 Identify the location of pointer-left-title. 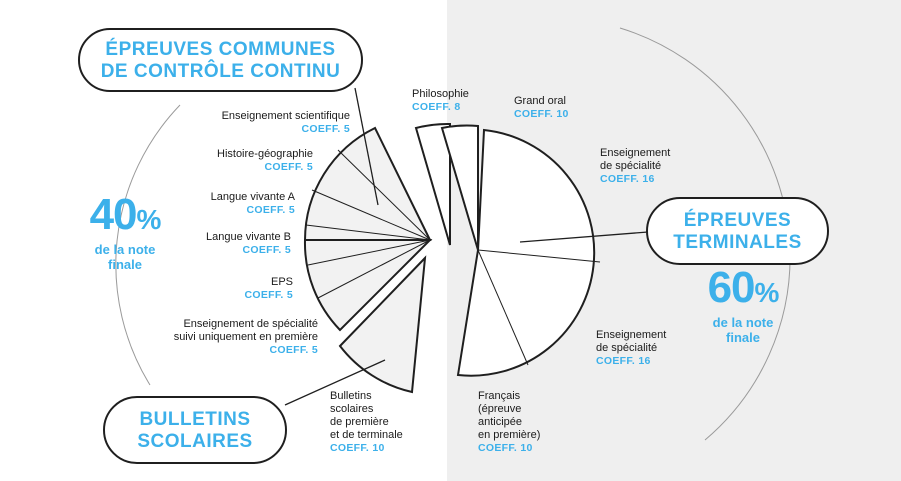
(366, 146).